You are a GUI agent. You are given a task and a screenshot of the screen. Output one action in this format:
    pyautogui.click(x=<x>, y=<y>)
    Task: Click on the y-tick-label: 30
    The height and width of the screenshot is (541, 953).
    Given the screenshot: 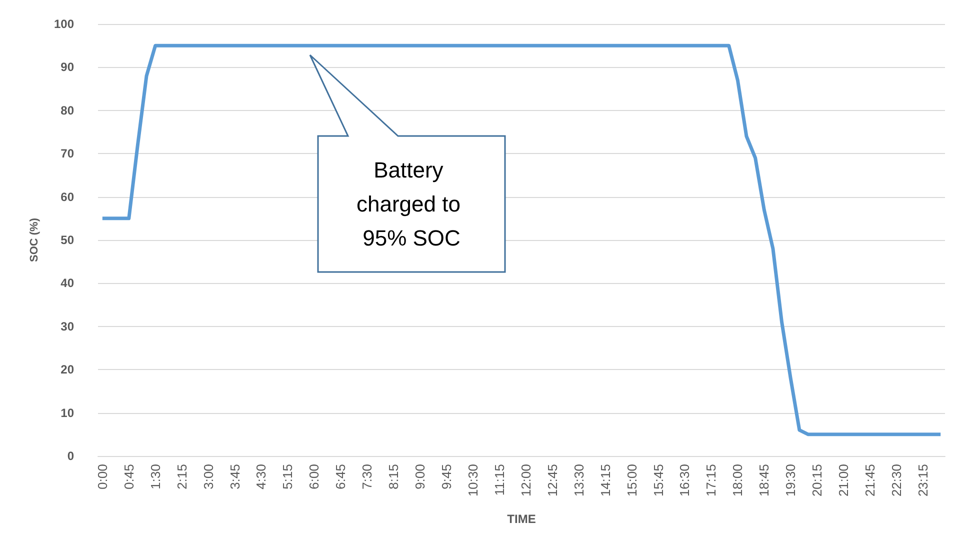 What is the action you would take?
    pyautogui.click(x=67, y=326)
    